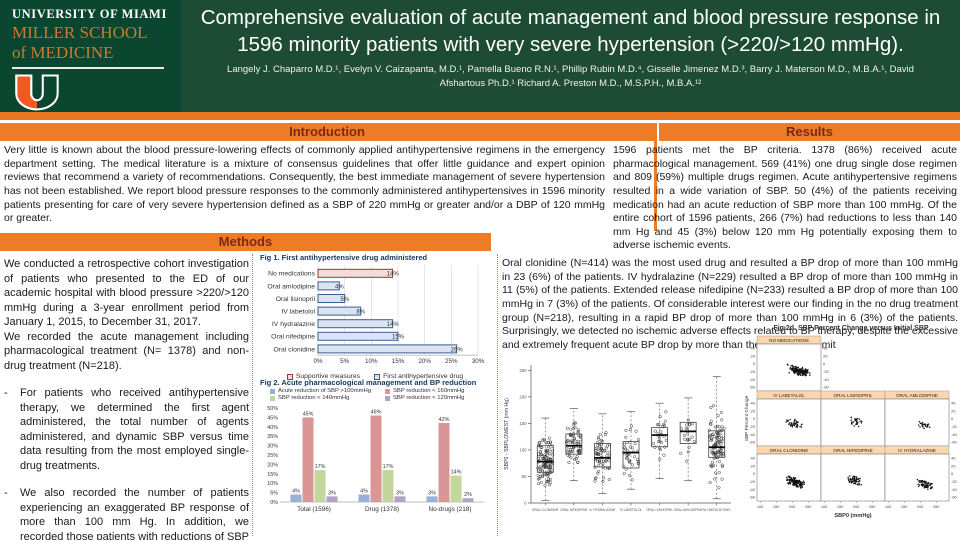 Image resolution: width=960 pixels, height=540 pixels. What do you see at coordinates (298, 312) in the screenshot?
I see `svg-text: IV labetolol` at bounding box center [298, 312].